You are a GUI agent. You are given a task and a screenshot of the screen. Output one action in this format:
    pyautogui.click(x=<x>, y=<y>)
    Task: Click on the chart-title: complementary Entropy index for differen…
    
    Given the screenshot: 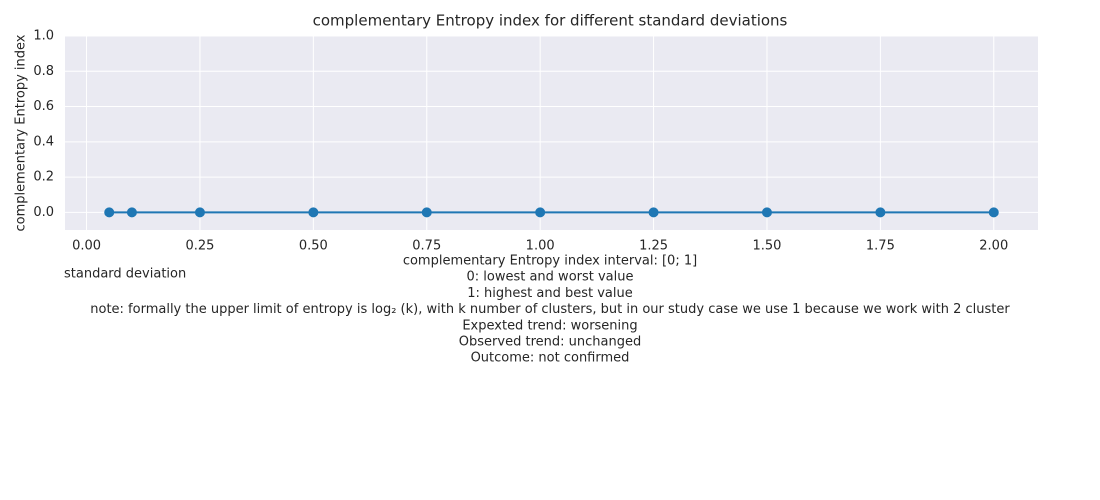 What is the action you would take?
    pyautogui.click(x=550, y=21)
    